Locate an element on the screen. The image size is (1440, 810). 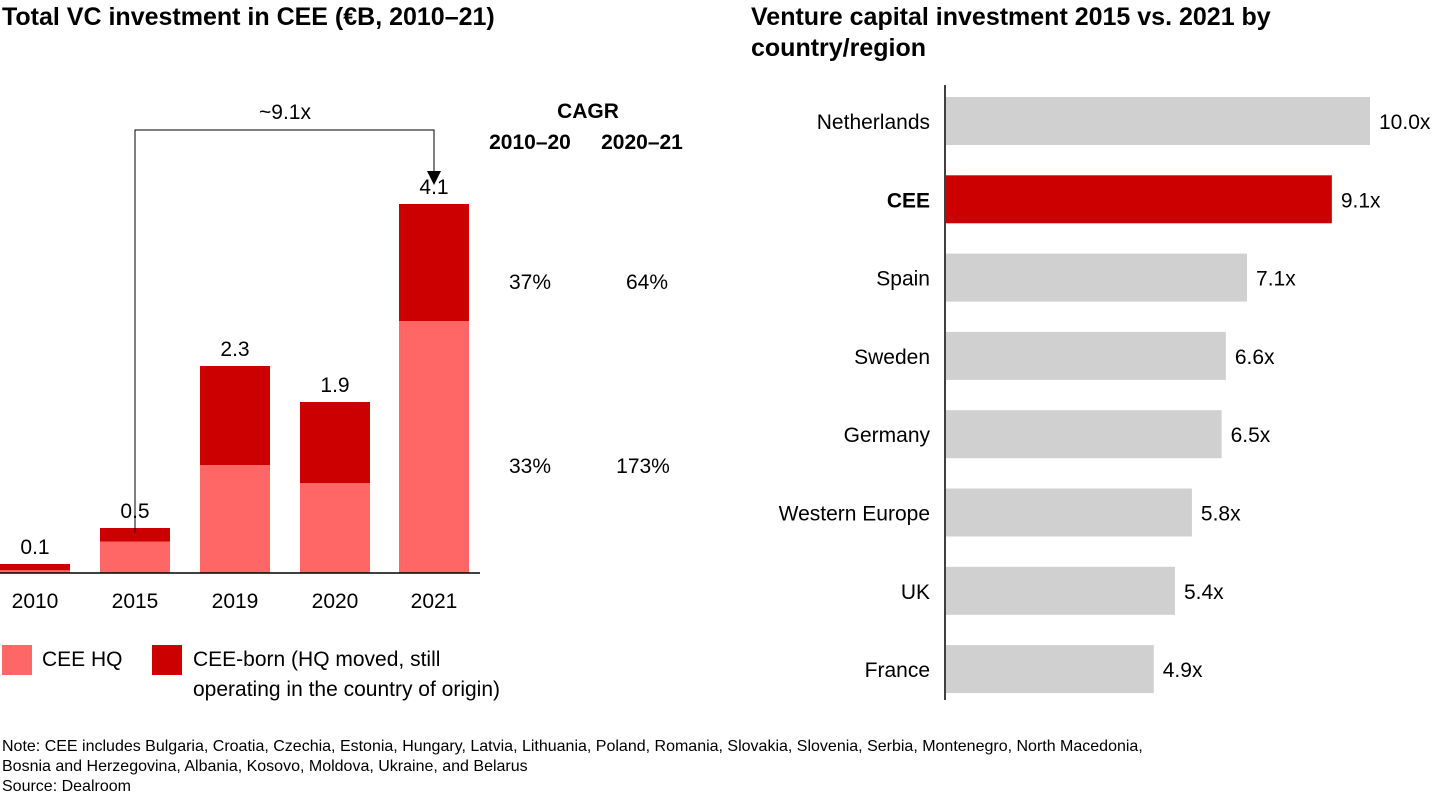
value-label-spain: 7.1x is located at coordinates (1276, 279).